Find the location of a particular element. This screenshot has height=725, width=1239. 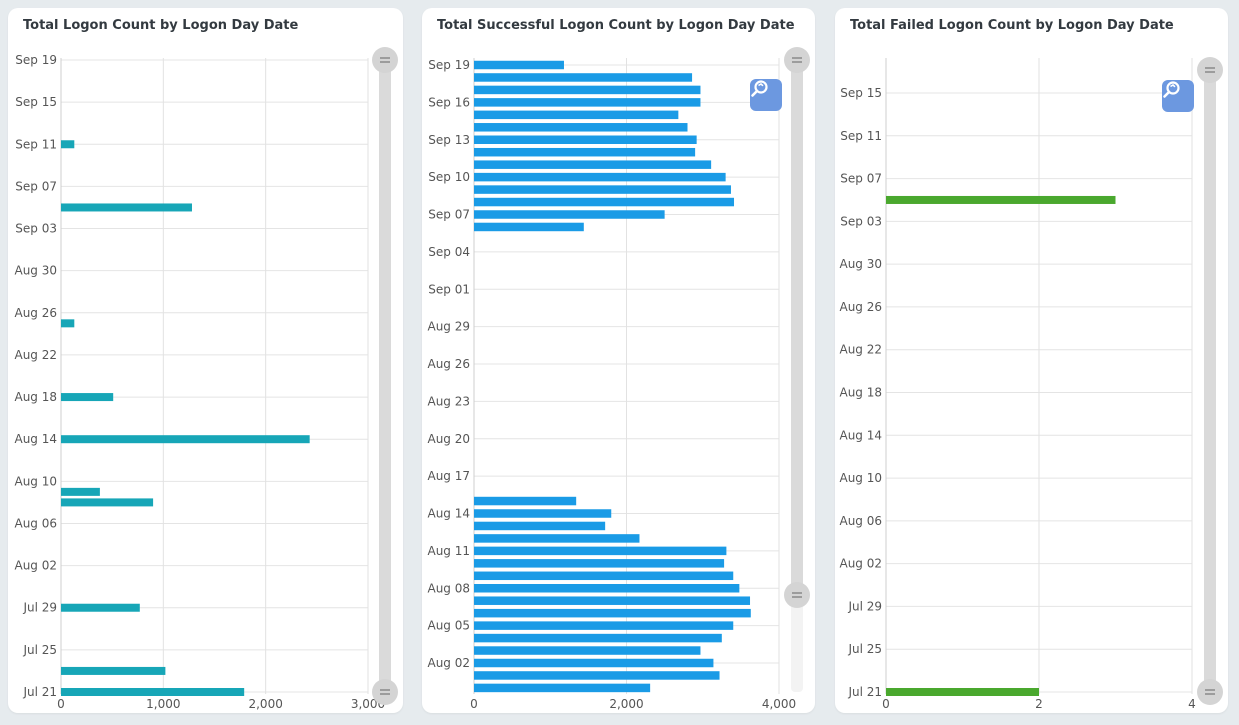

y-tick-label: Aug 10 is located at coordinates (35, 481).